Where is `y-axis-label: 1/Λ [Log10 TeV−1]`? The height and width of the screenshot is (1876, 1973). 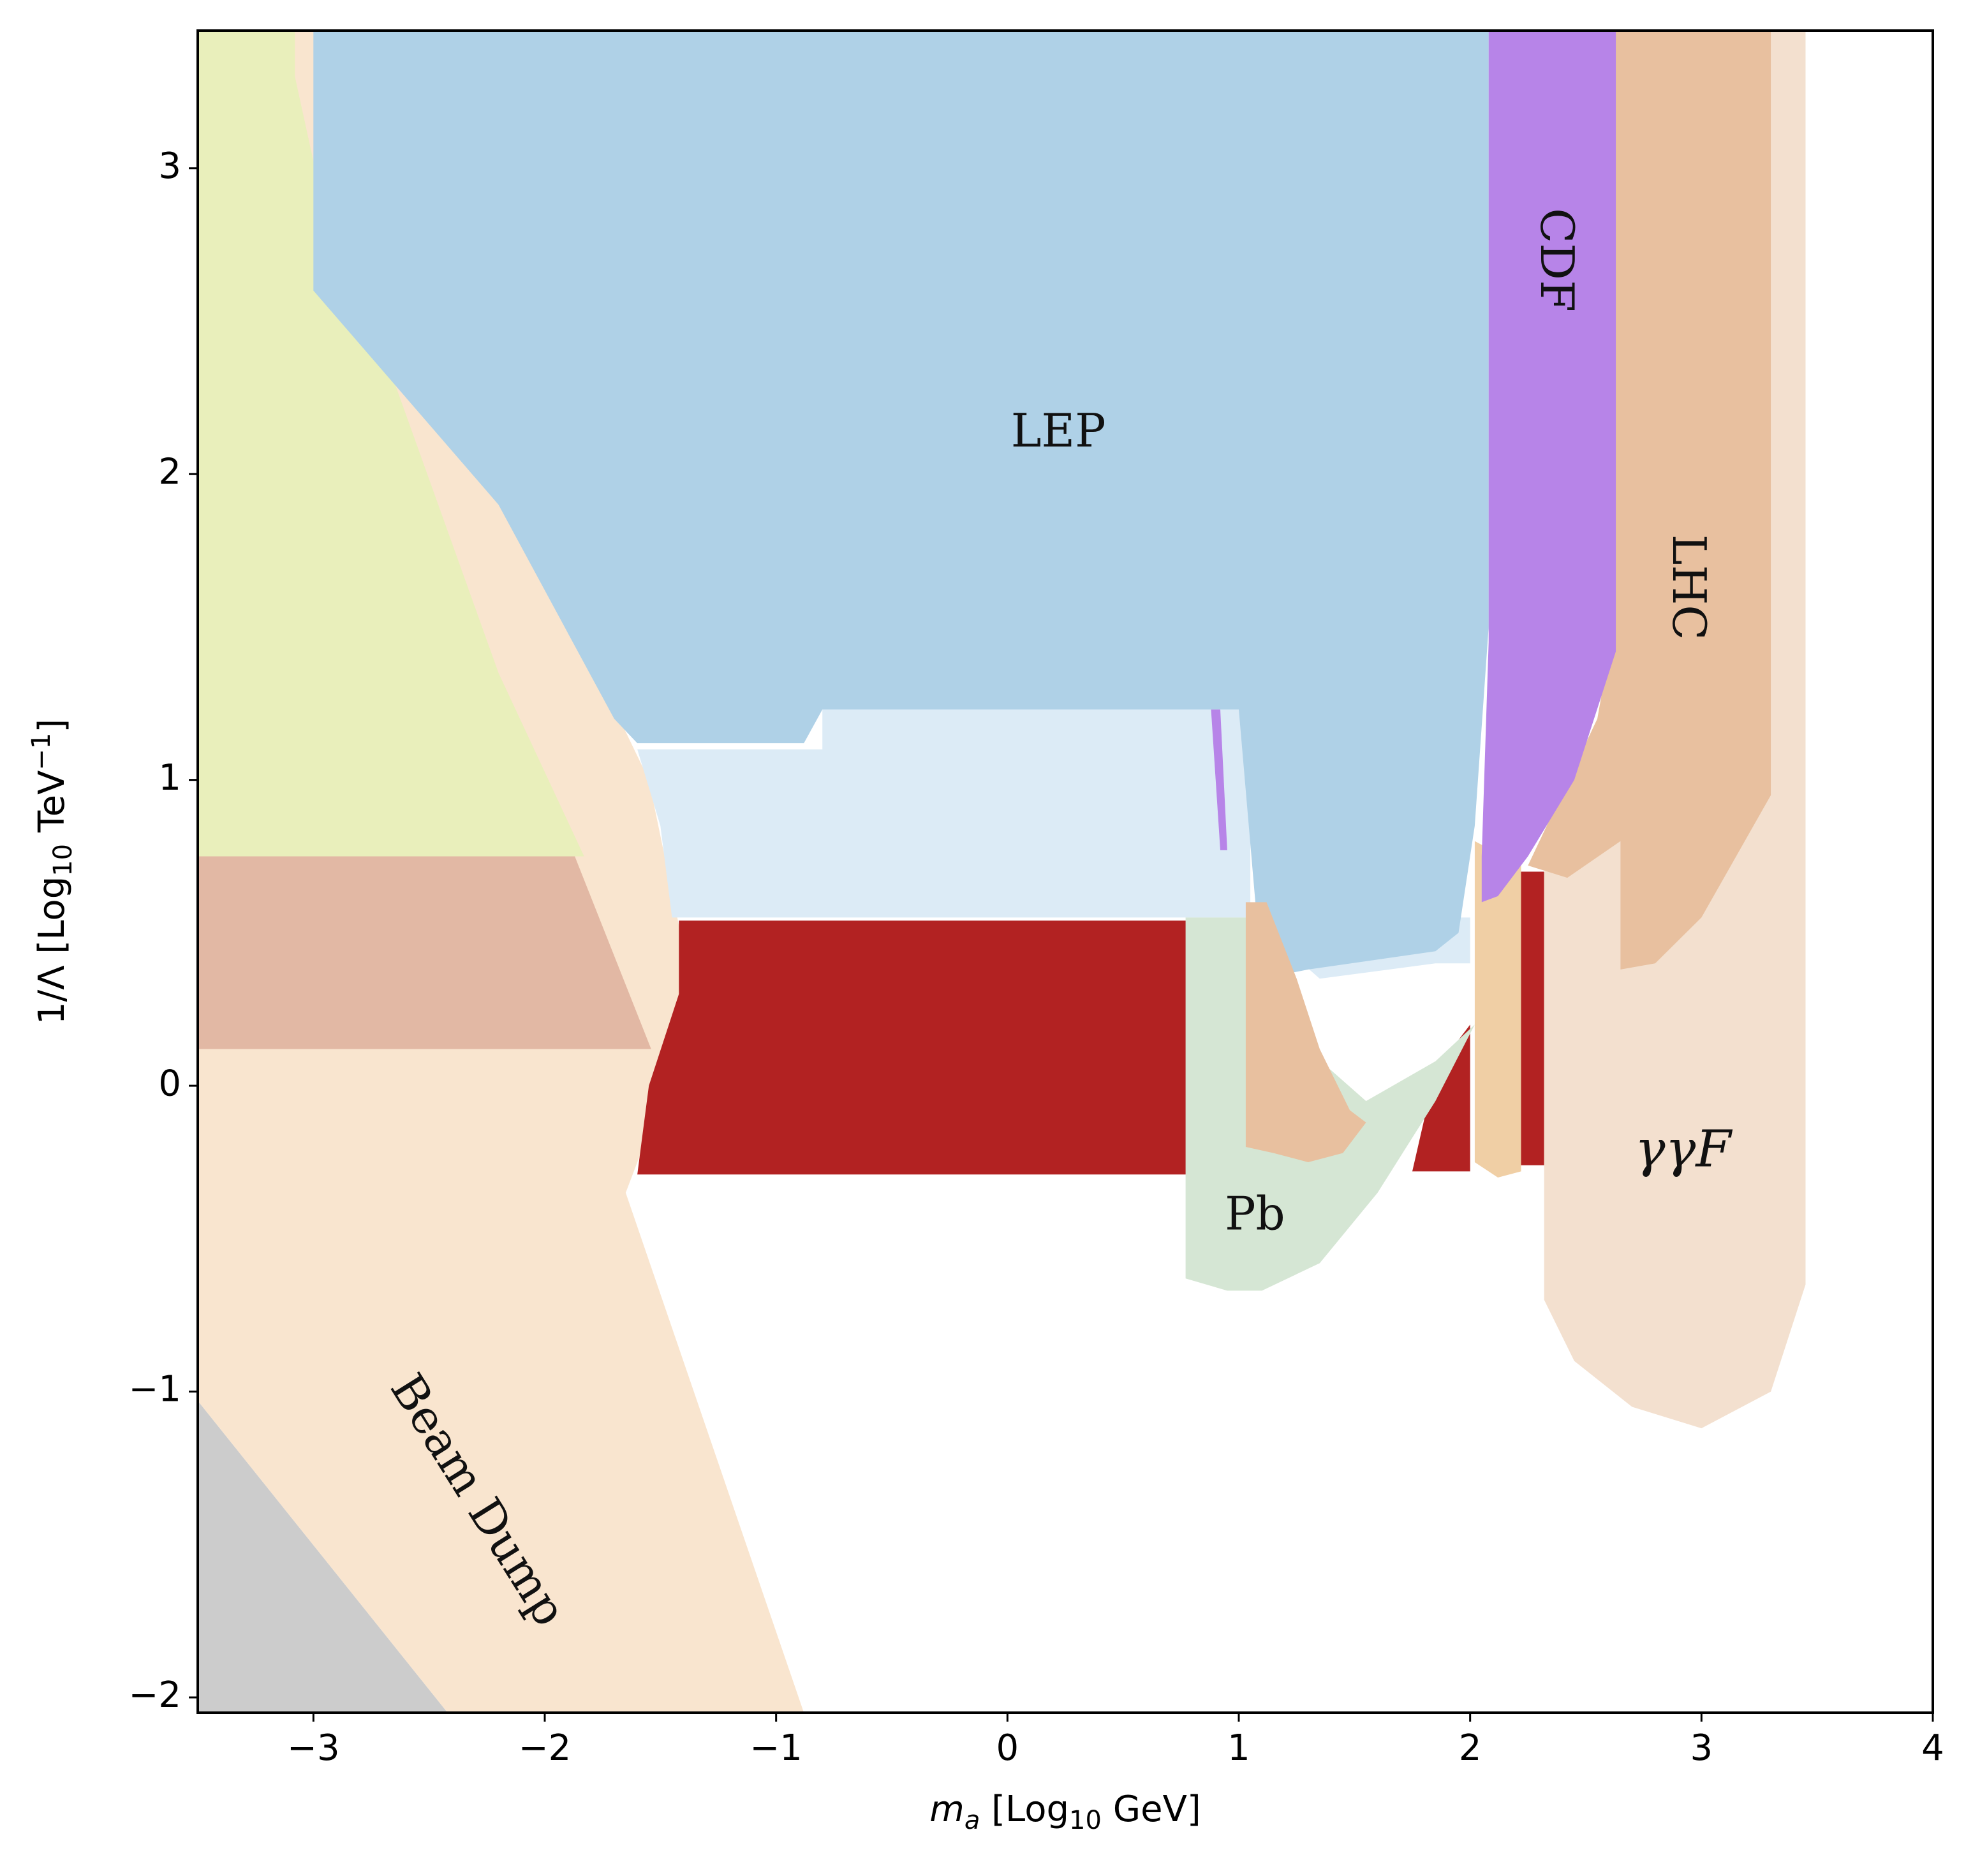
y-axis-label: 1/Λ [Log10 TeV−1] is located at coordinates (52, 871).